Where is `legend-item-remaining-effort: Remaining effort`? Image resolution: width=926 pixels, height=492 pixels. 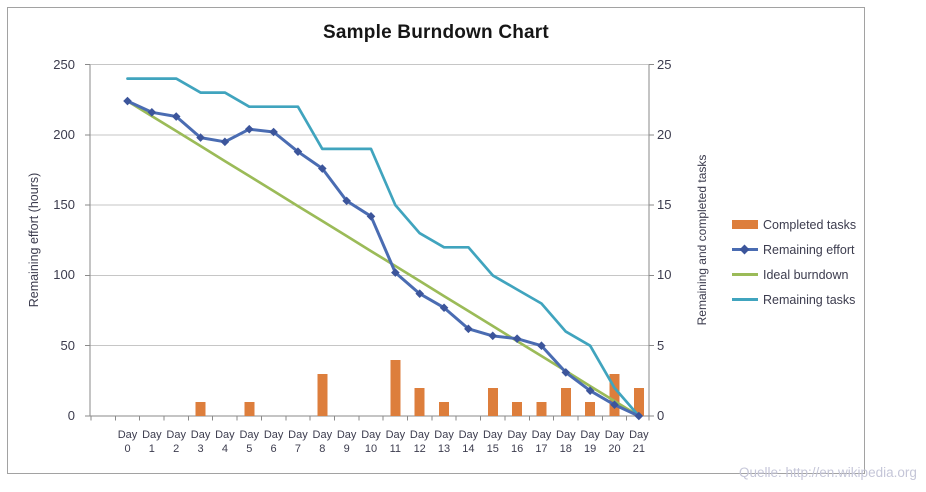 legend-item-remaining-effort: Remaining effort is located at coordinates (794, 249).